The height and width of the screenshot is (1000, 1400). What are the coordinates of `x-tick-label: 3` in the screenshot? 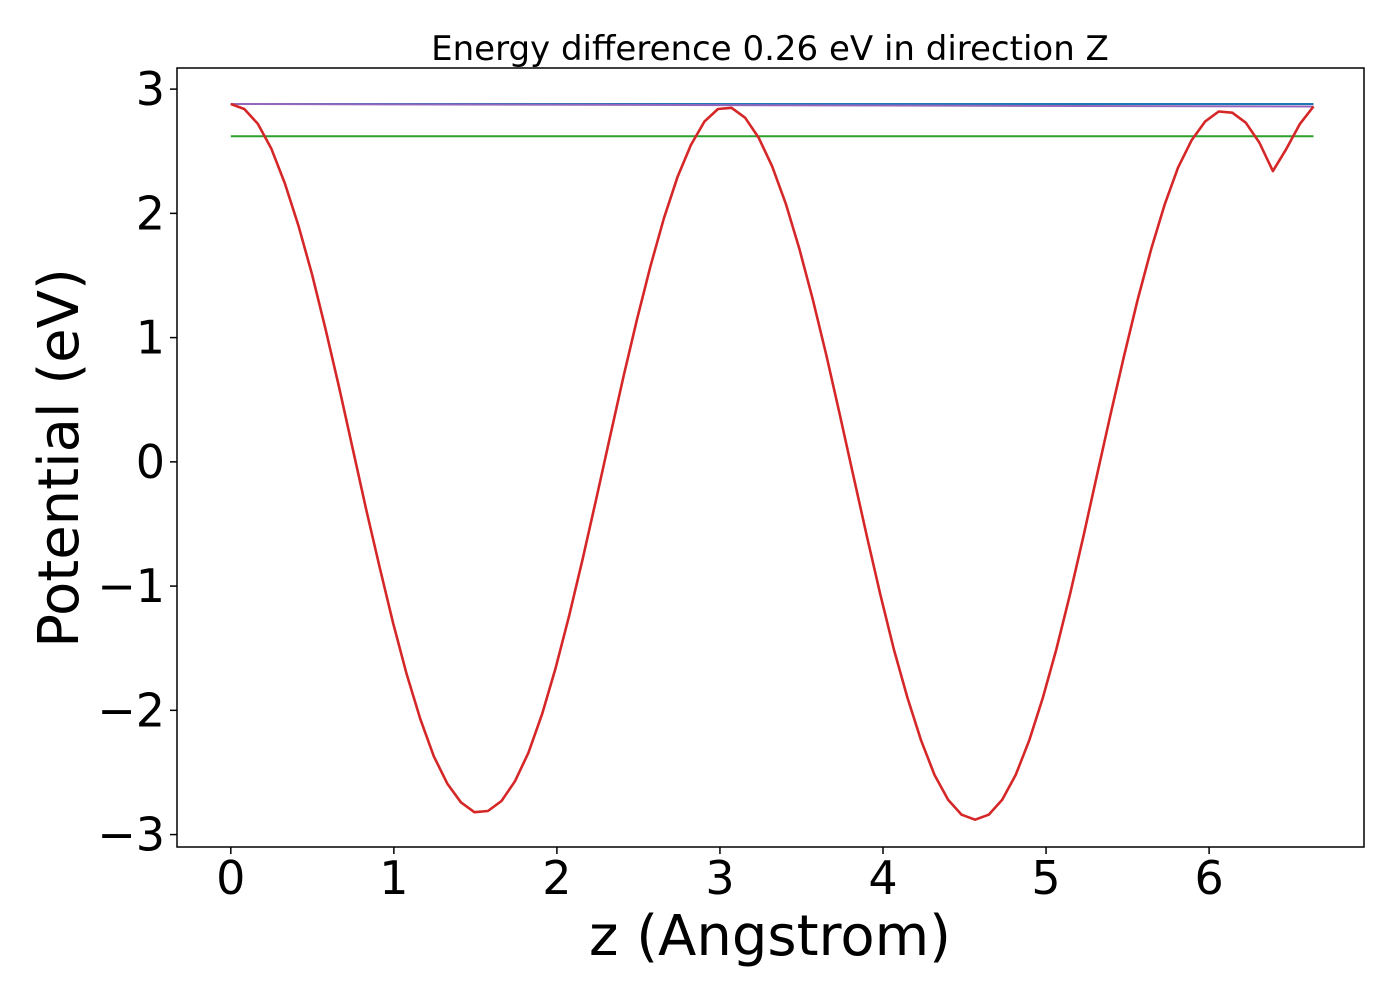 It's located at (719, 878).